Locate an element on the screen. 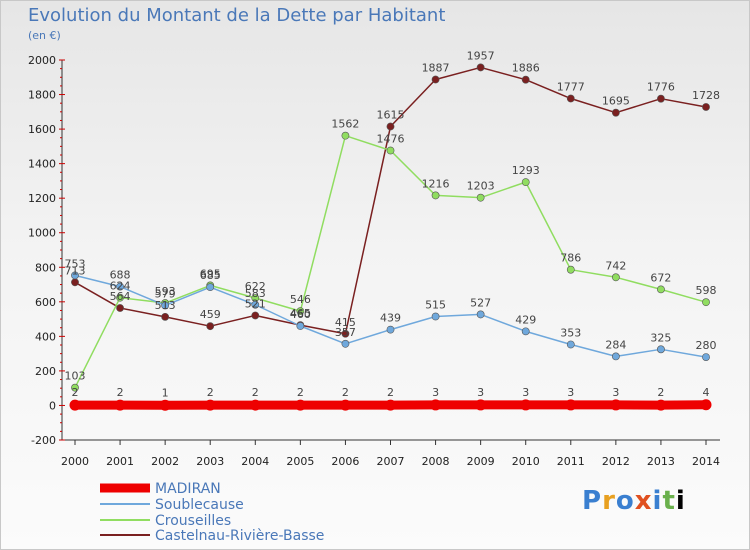 The height and width of the screenshot is (550, 750). data-label: 685 is located at coordinates (210, 275).